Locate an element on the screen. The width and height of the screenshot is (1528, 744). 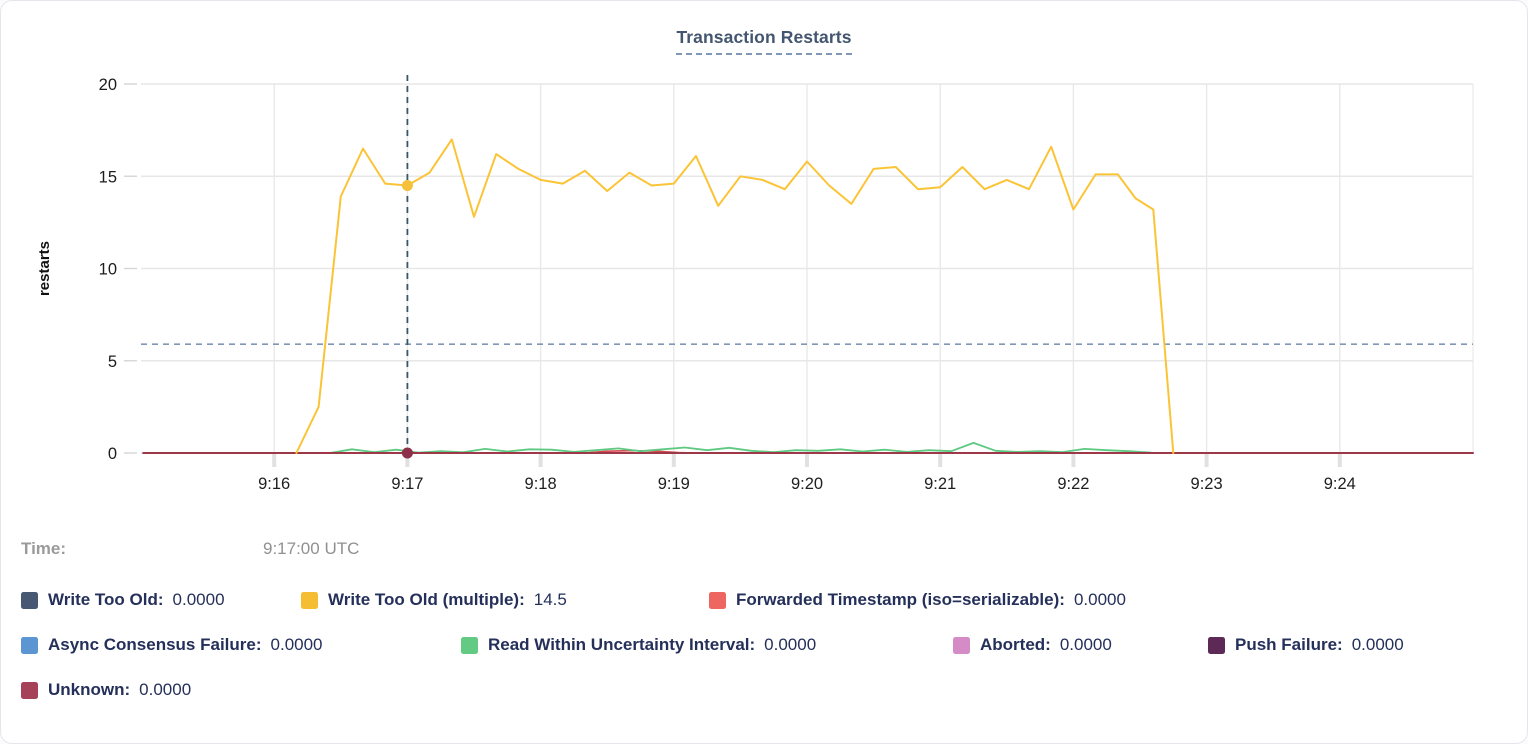
x-tick-label: 9:24 is located at coordinates (1340, 484).